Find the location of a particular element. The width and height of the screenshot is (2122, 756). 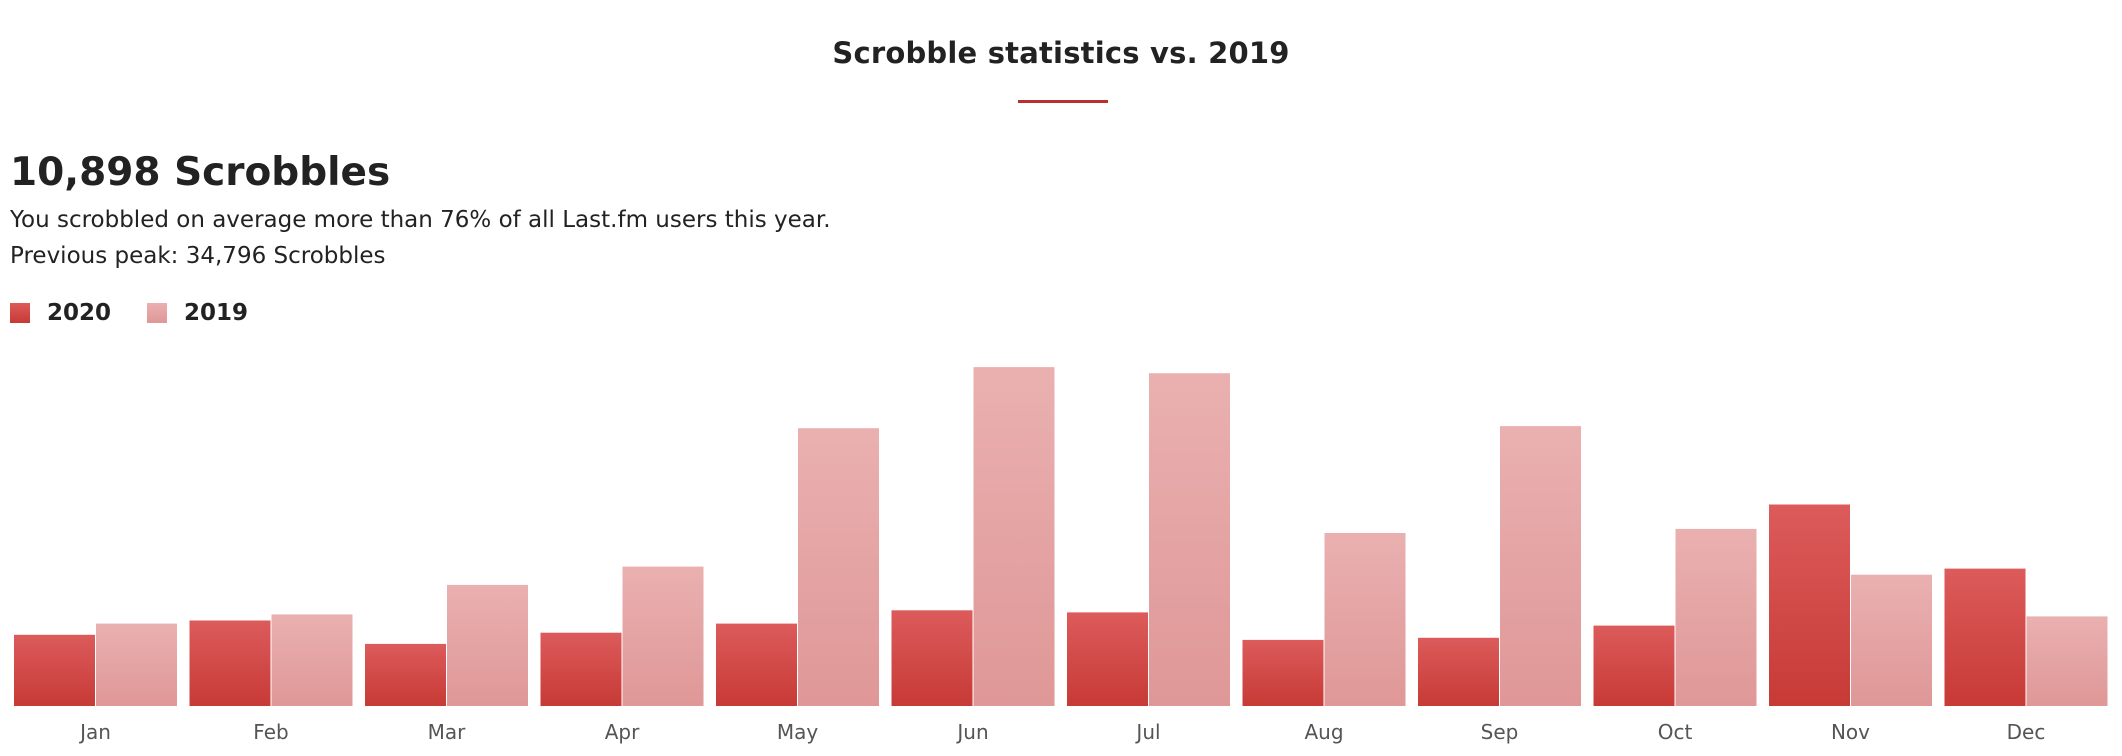

bar-2020-jan is located at coordinates (54, 670).